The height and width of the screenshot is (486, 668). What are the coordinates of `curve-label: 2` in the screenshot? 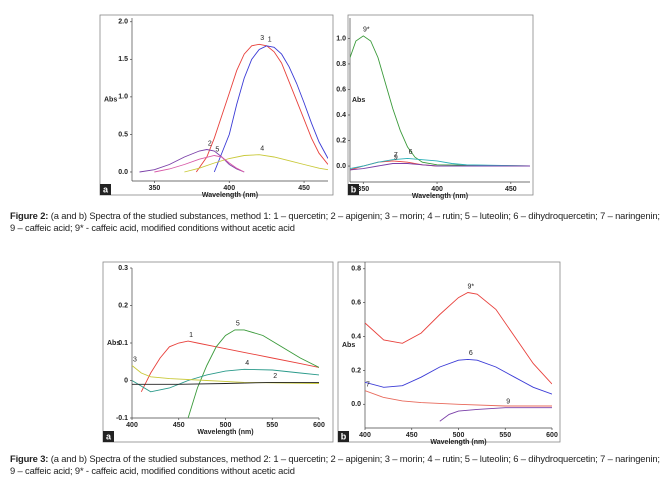 It's located at (210, 143).